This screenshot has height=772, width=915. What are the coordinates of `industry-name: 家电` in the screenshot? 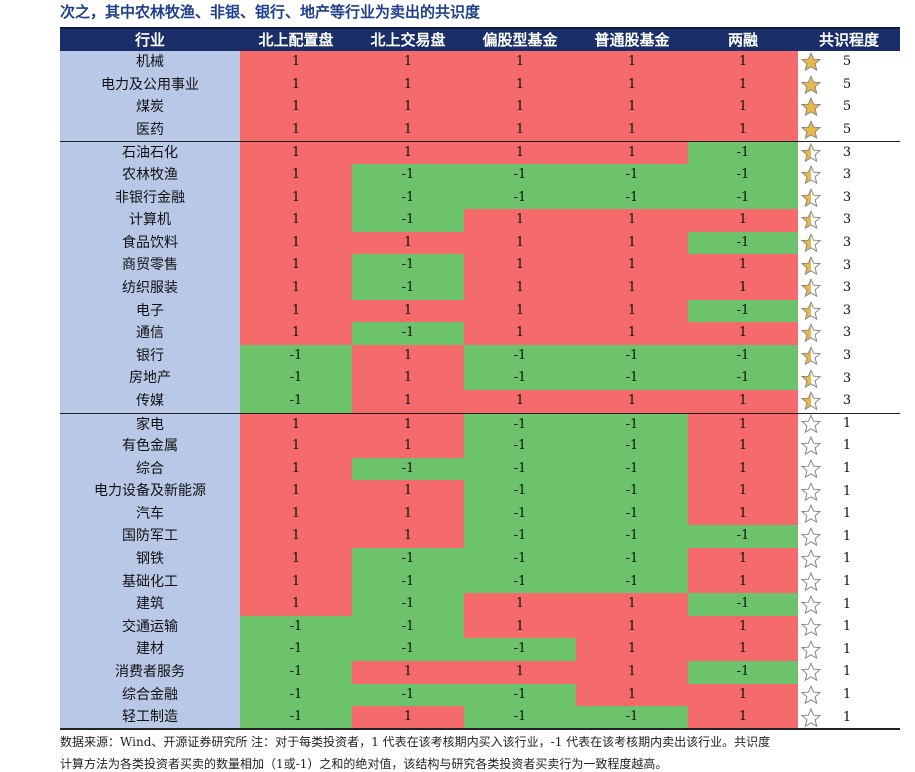 It's located at (150, 424).